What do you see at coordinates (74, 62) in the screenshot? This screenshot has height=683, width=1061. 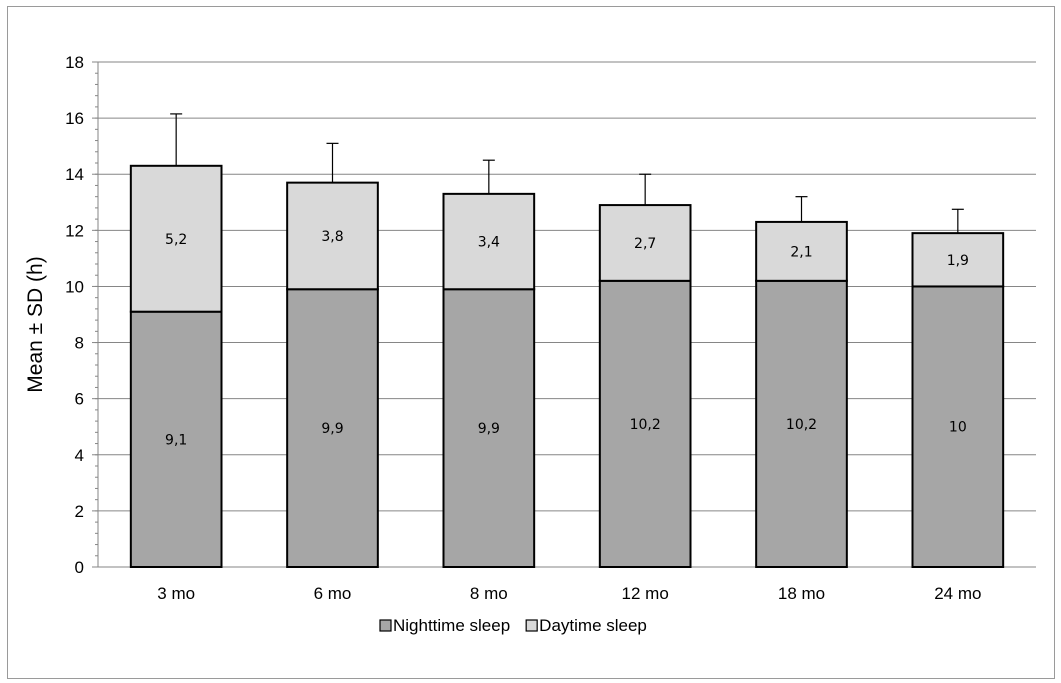 I see `y-tick-label: 18` at bounding box center [74, 62].